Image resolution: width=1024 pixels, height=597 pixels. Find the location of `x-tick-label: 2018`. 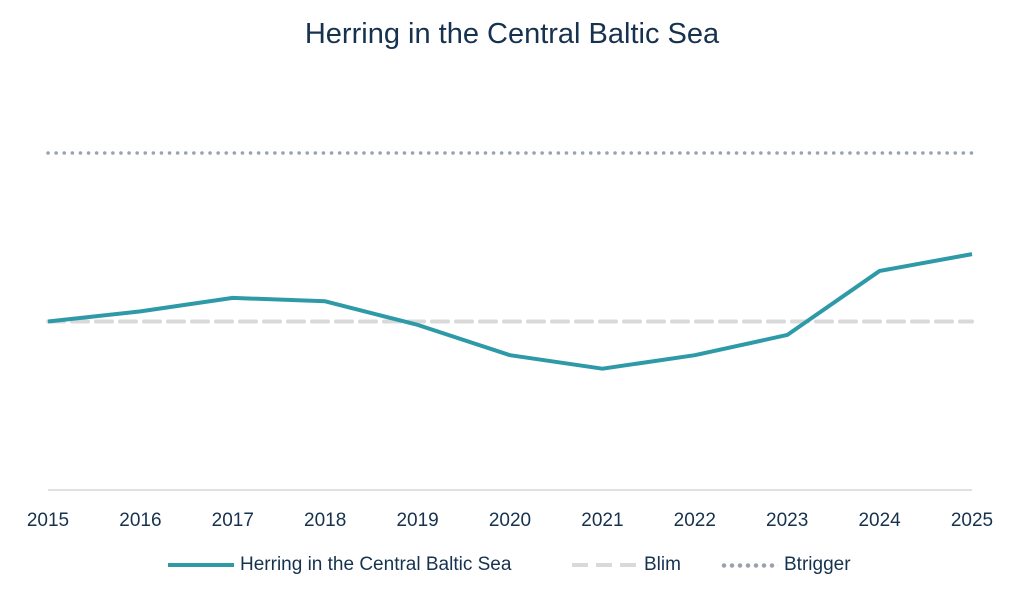

x-tick-label: 2018 is located at coordinates (325, 520).